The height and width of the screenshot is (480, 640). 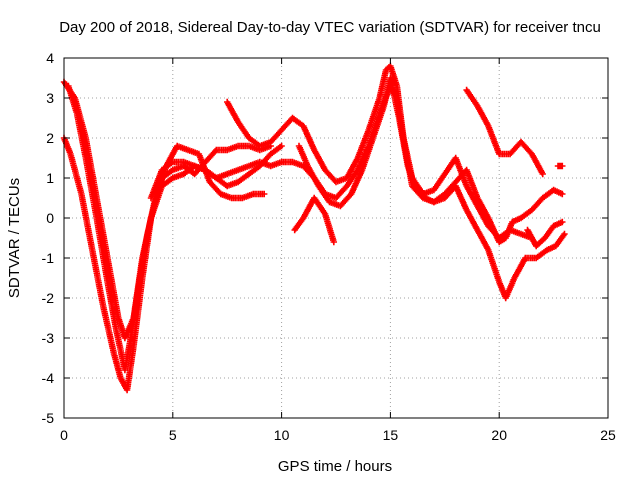 I want to click on y-tick-label: -2, so click(x=48, y=298).